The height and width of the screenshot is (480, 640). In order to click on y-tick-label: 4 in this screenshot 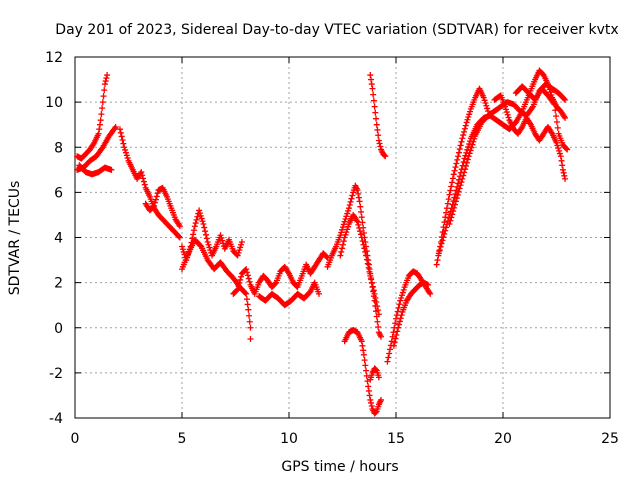, I will do `click(58, 239)`.